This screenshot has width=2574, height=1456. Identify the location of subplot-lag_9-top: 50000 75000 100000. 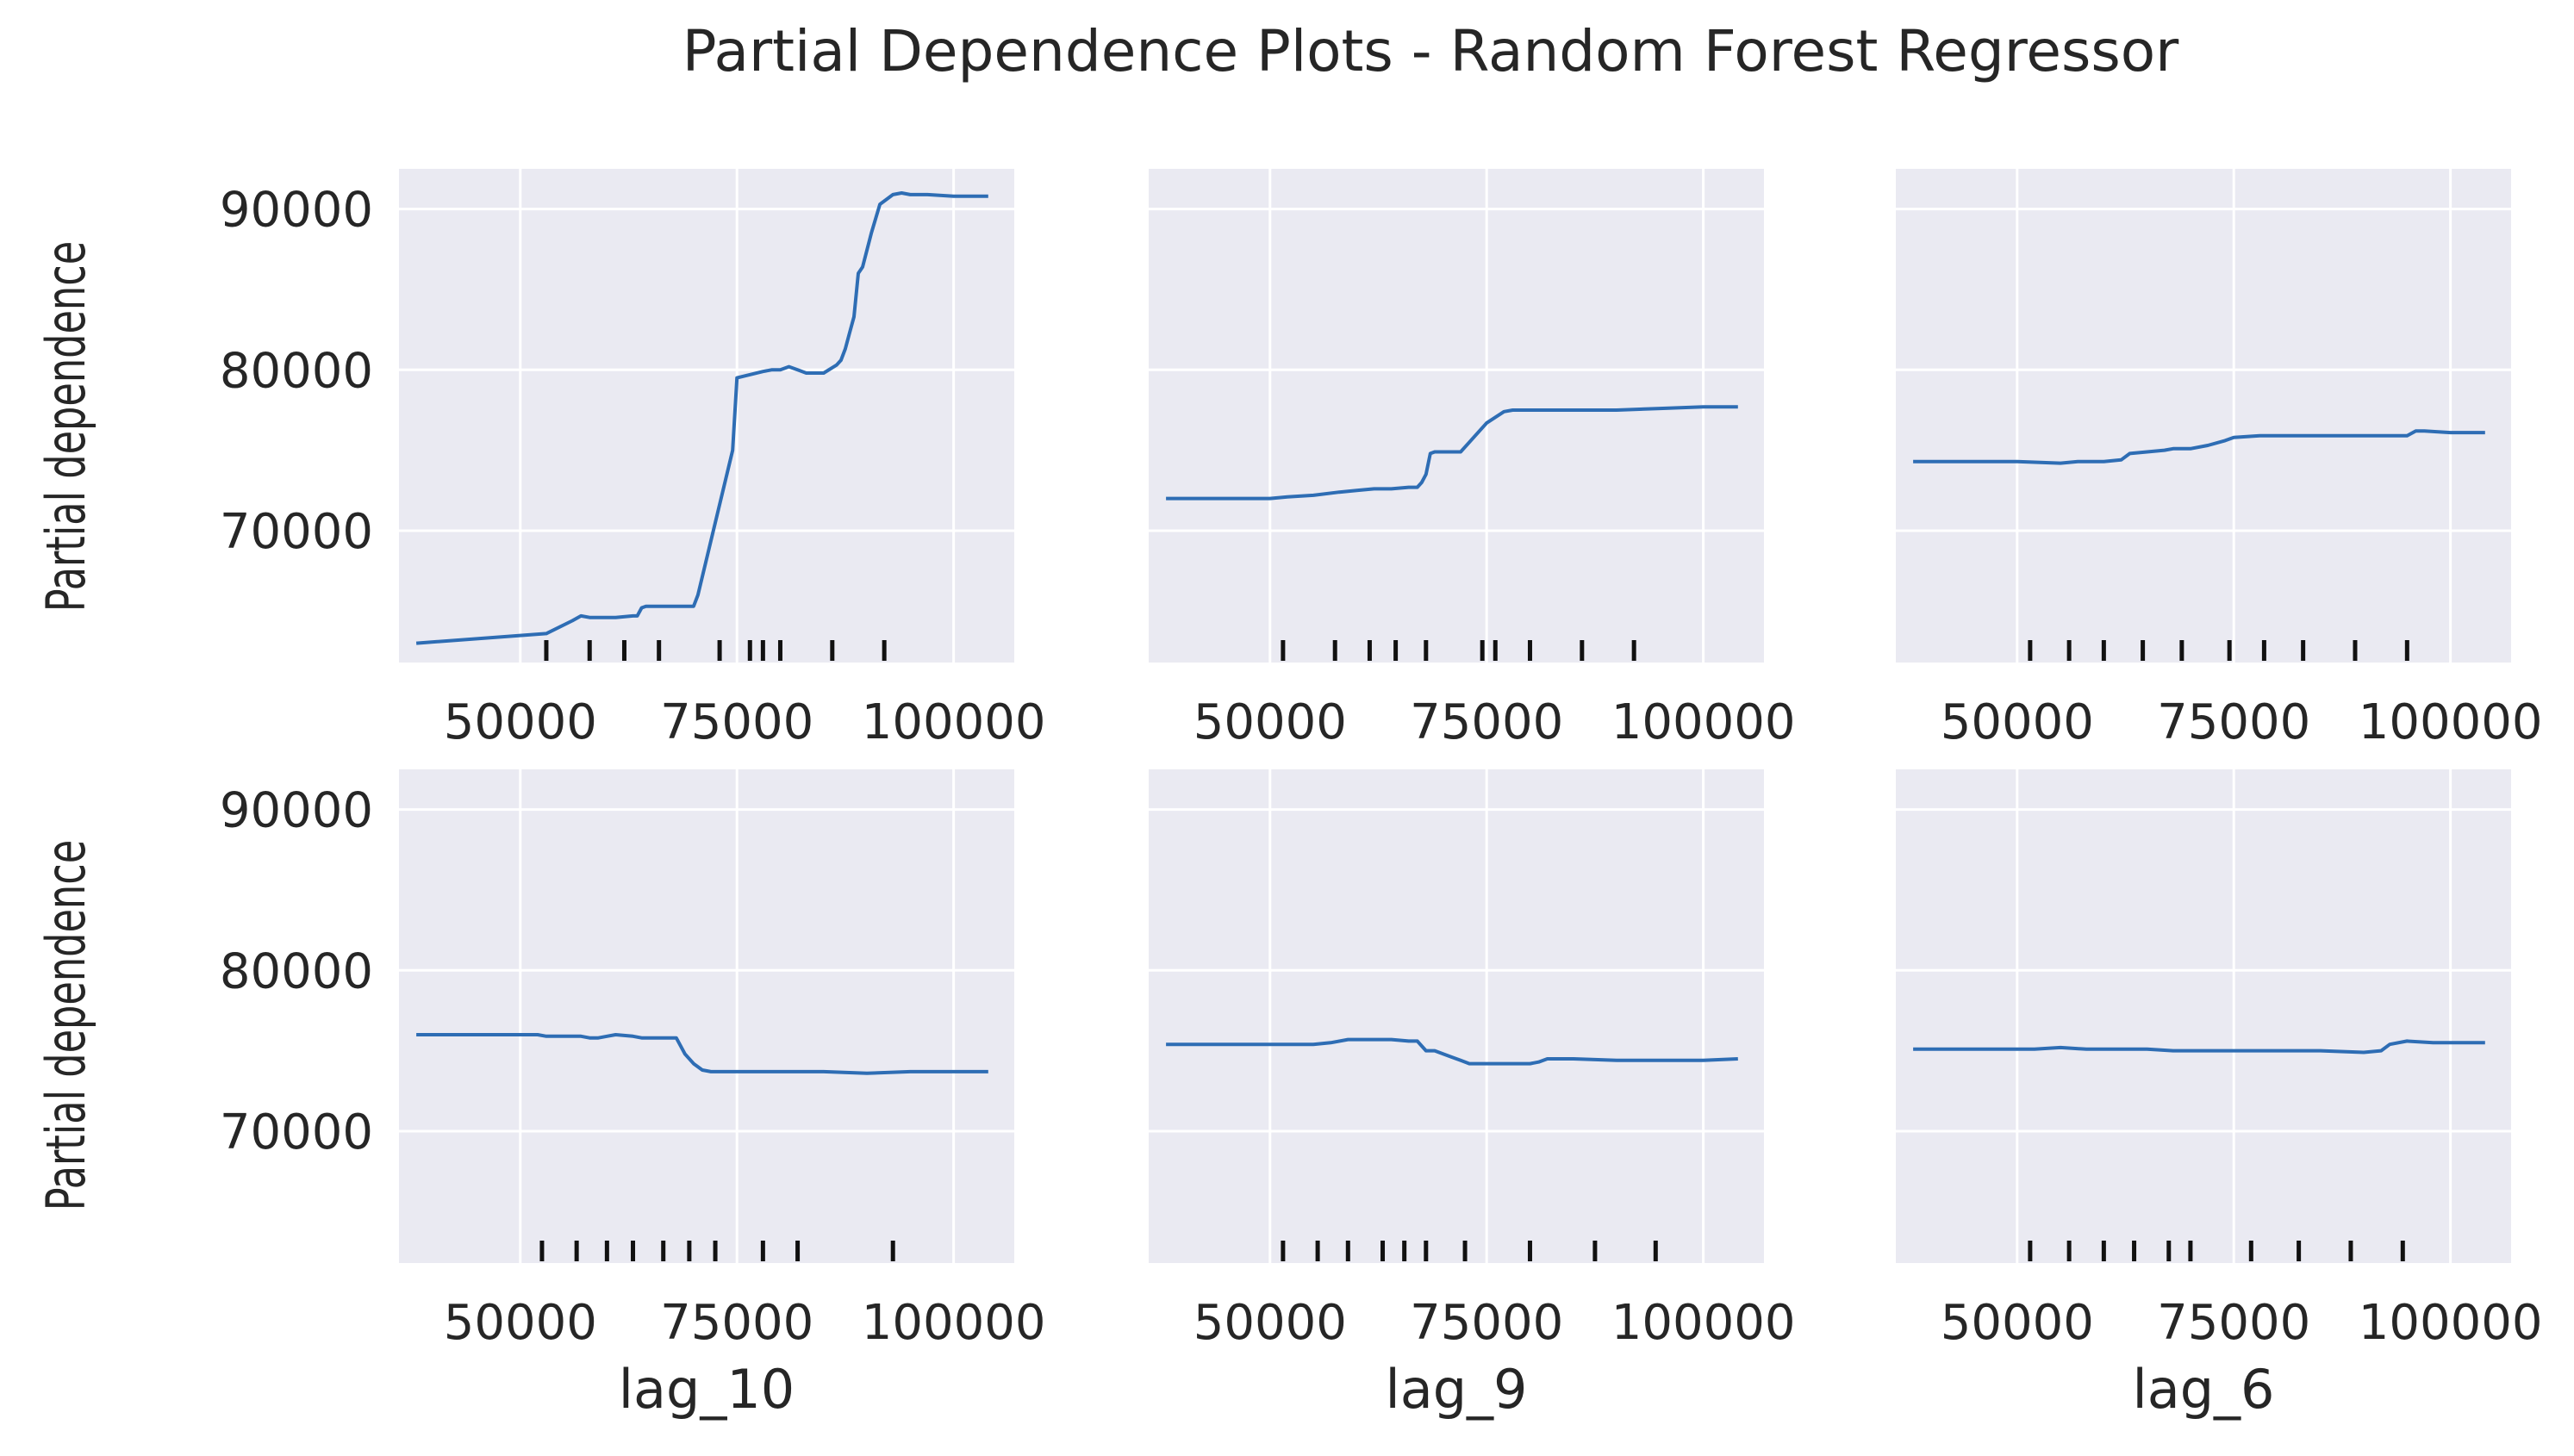
(1472, 460).